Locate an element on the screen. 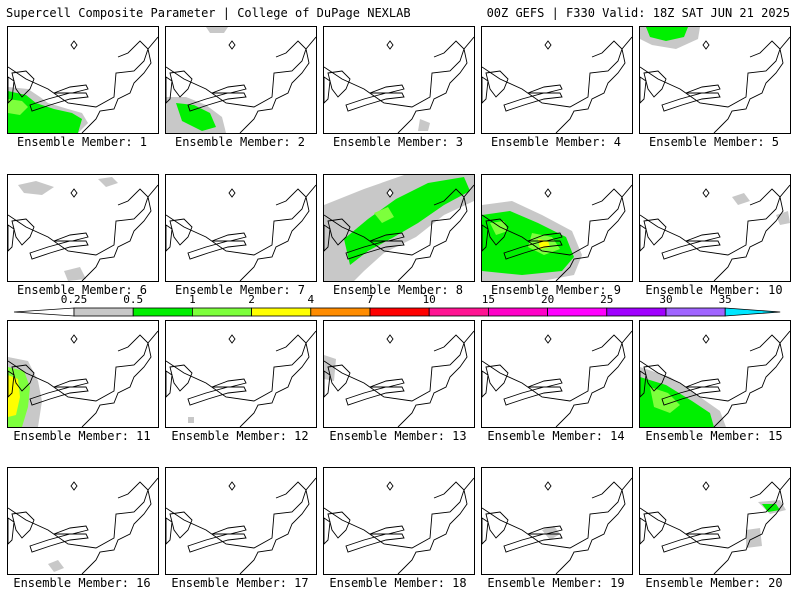  ensemble-member-label: Ensemble Member: 3 is located at coordinates (398, 142).